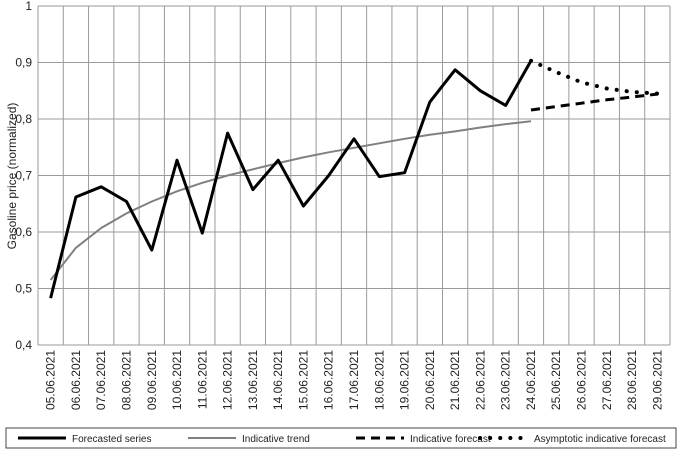 Image resolution: width=685 pixels, height=452 pixels. I want to click on y-axis-label: Gasoline price (normalized), so click(12, 176).